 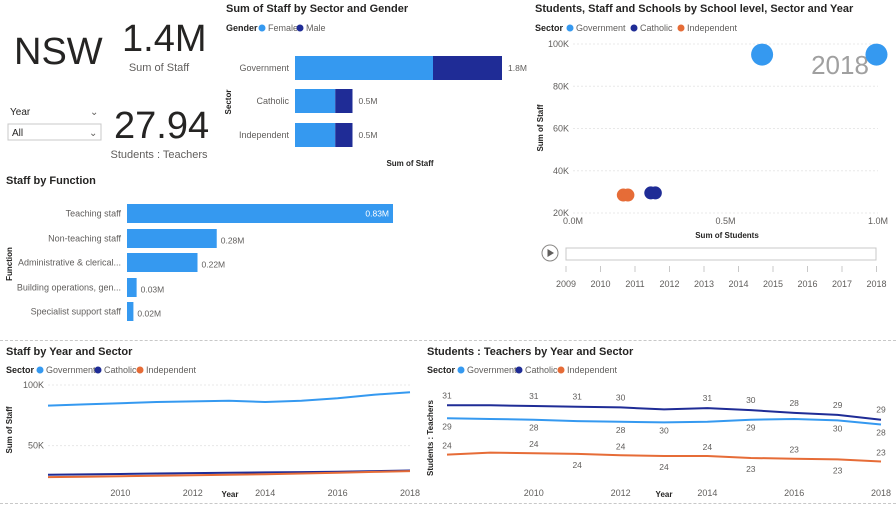 What do you see at coordinates (876, 284) in the screenshot?
I see `timeline-year: 2018` at bounding box center [876, 284].